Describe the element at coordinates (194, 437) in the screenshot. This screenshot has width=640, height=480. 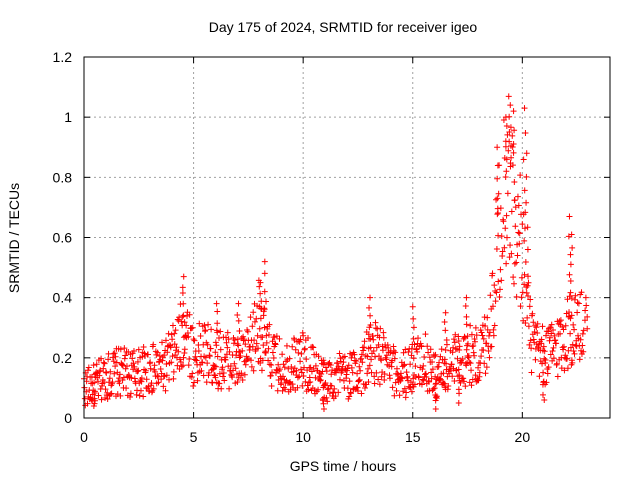
I see `x-tick-label: 5` at that location.